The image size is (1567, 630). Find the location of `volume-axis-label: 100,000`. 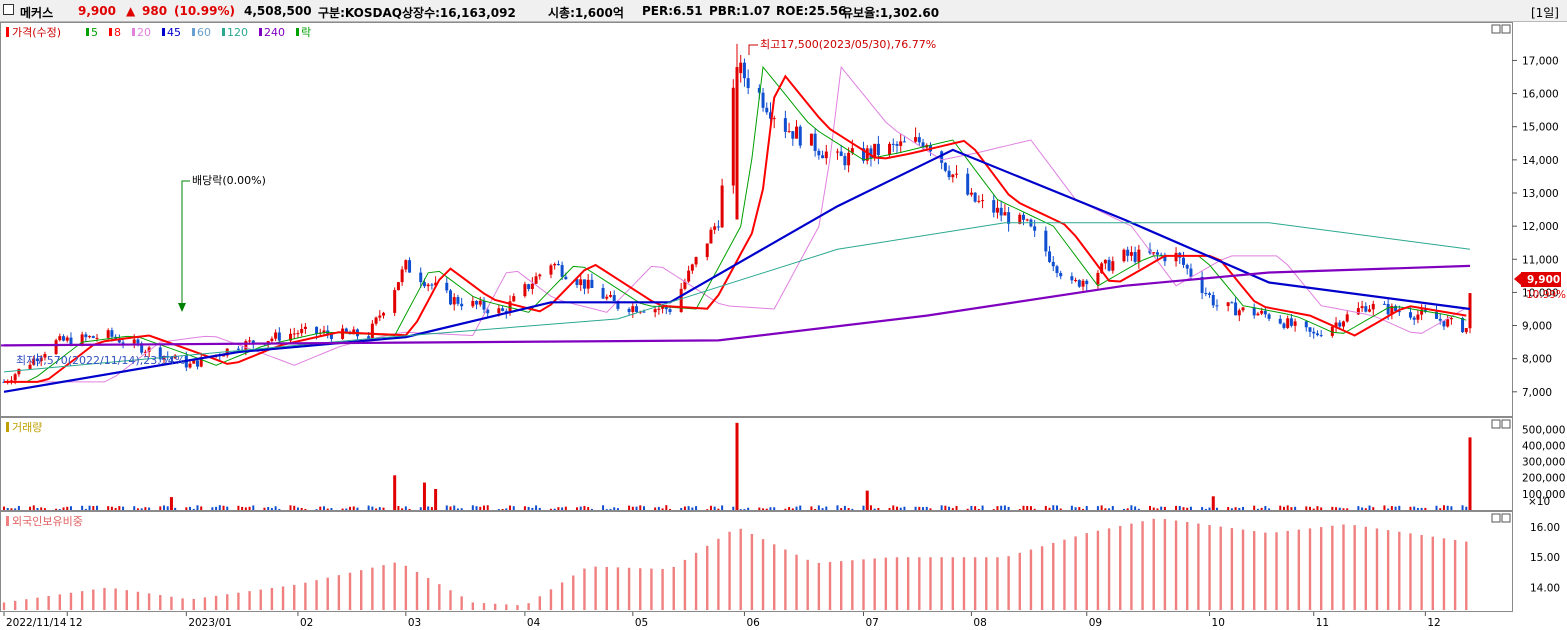

volume-axis-label: 100,000 is located at coordinates (1543, 495).